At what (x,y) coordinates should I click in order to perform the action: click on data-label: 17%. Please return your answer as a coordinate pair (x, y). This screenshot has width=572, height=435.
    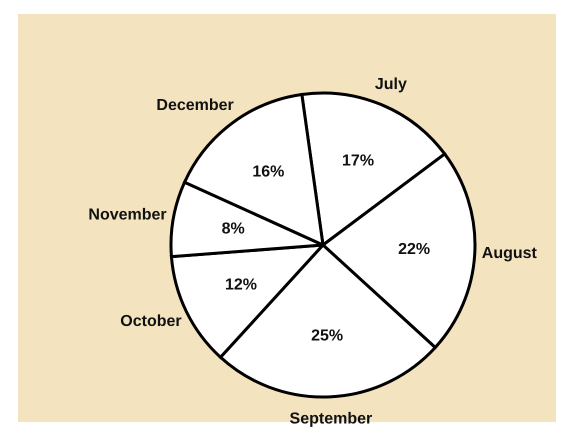
    Looking at the image, I should click on (358, 161).